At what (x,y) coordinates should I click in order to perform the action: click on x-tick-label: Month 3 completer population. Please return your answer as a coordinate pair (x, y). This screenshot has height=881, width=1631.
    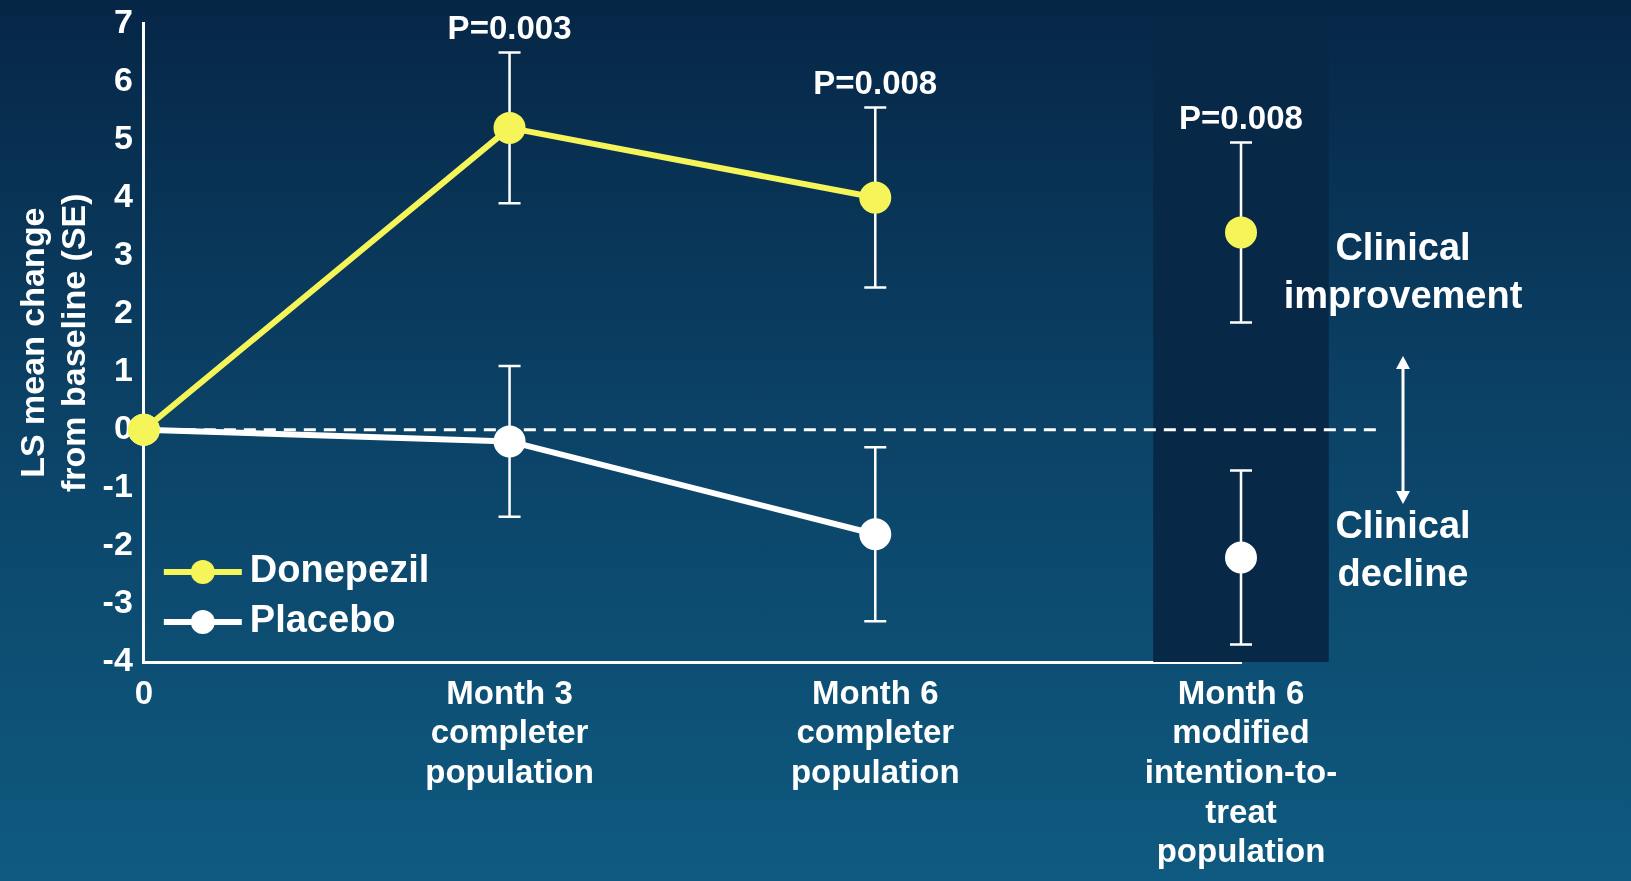
    Looking at the image, I should click on (509, 732).